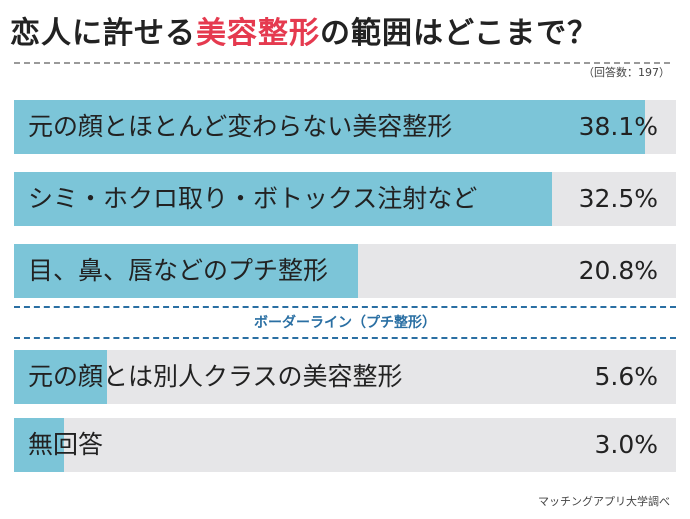  I want to click on bar-value-label: 20.8%, so click(618, 270).